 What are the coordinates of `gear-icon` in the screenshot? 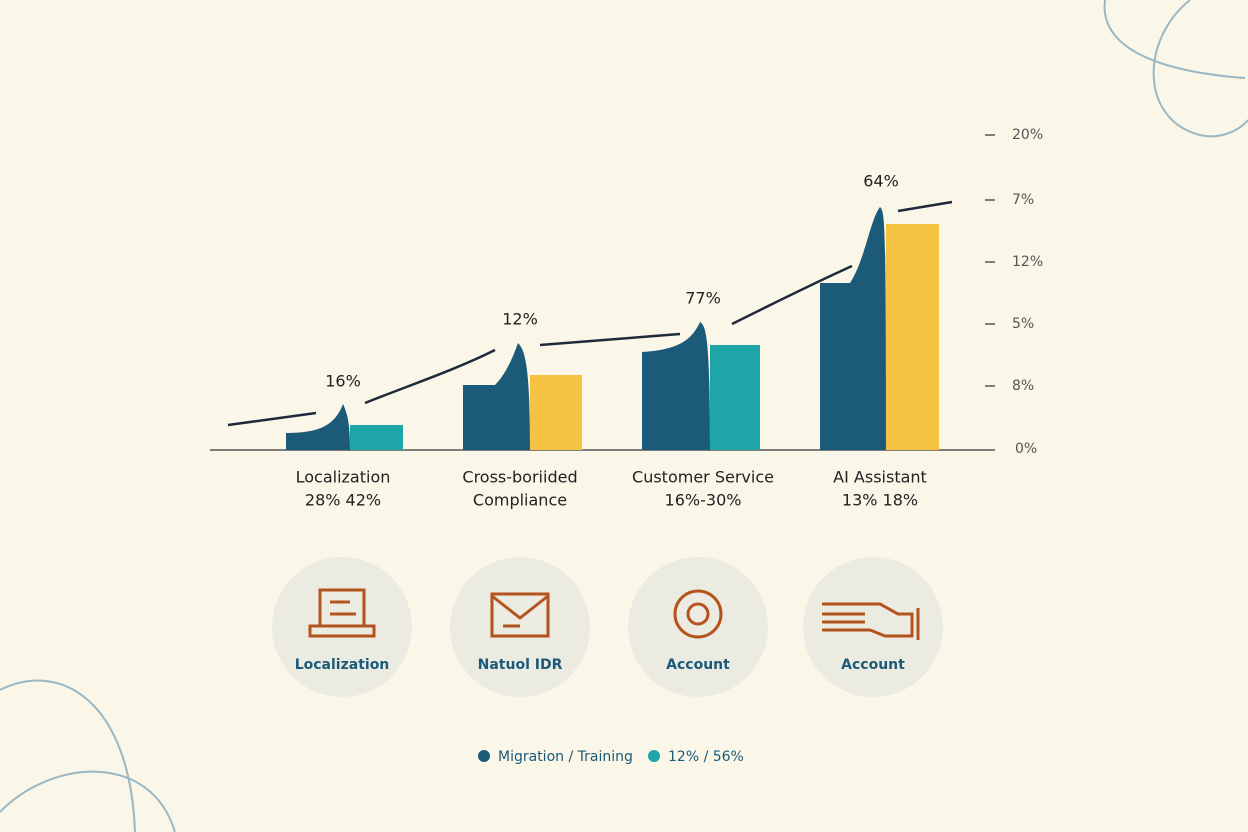 It's located at (698, 614).